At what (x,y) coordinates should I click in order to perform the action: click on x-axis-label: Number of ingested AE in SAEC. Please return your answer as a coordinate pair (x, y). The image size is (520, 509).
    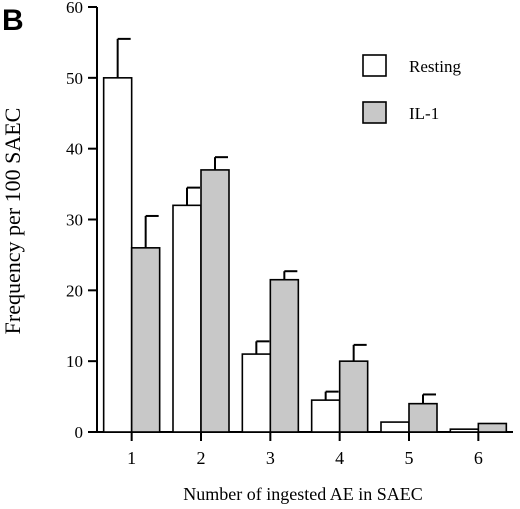
    Looking at the image, I should click on (302, 494).